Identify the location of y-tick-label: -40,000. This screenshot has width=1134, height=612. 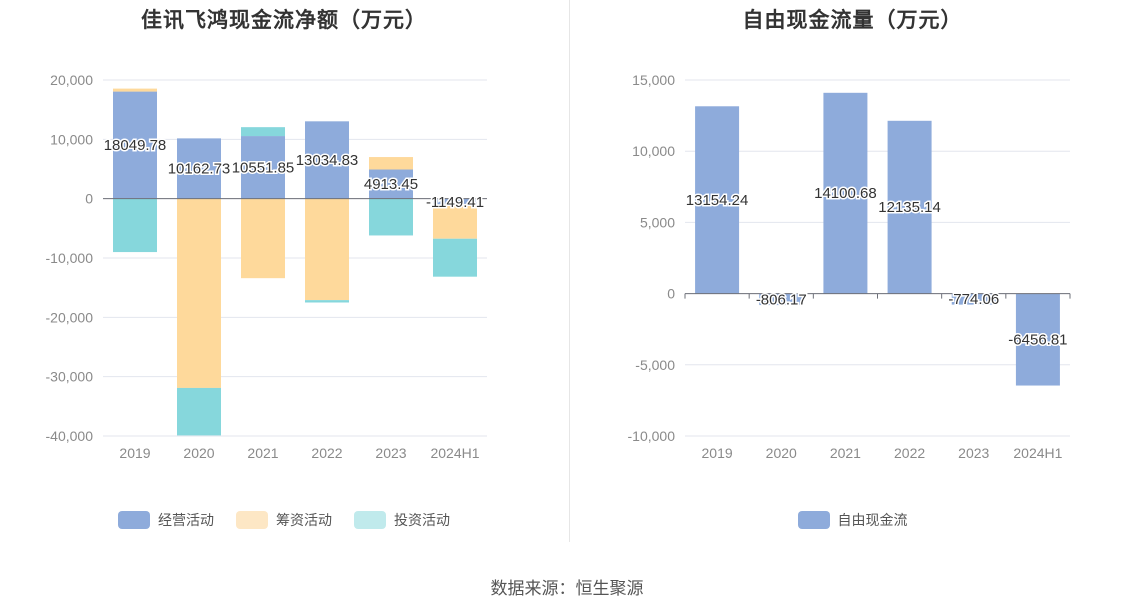
(70, 436).